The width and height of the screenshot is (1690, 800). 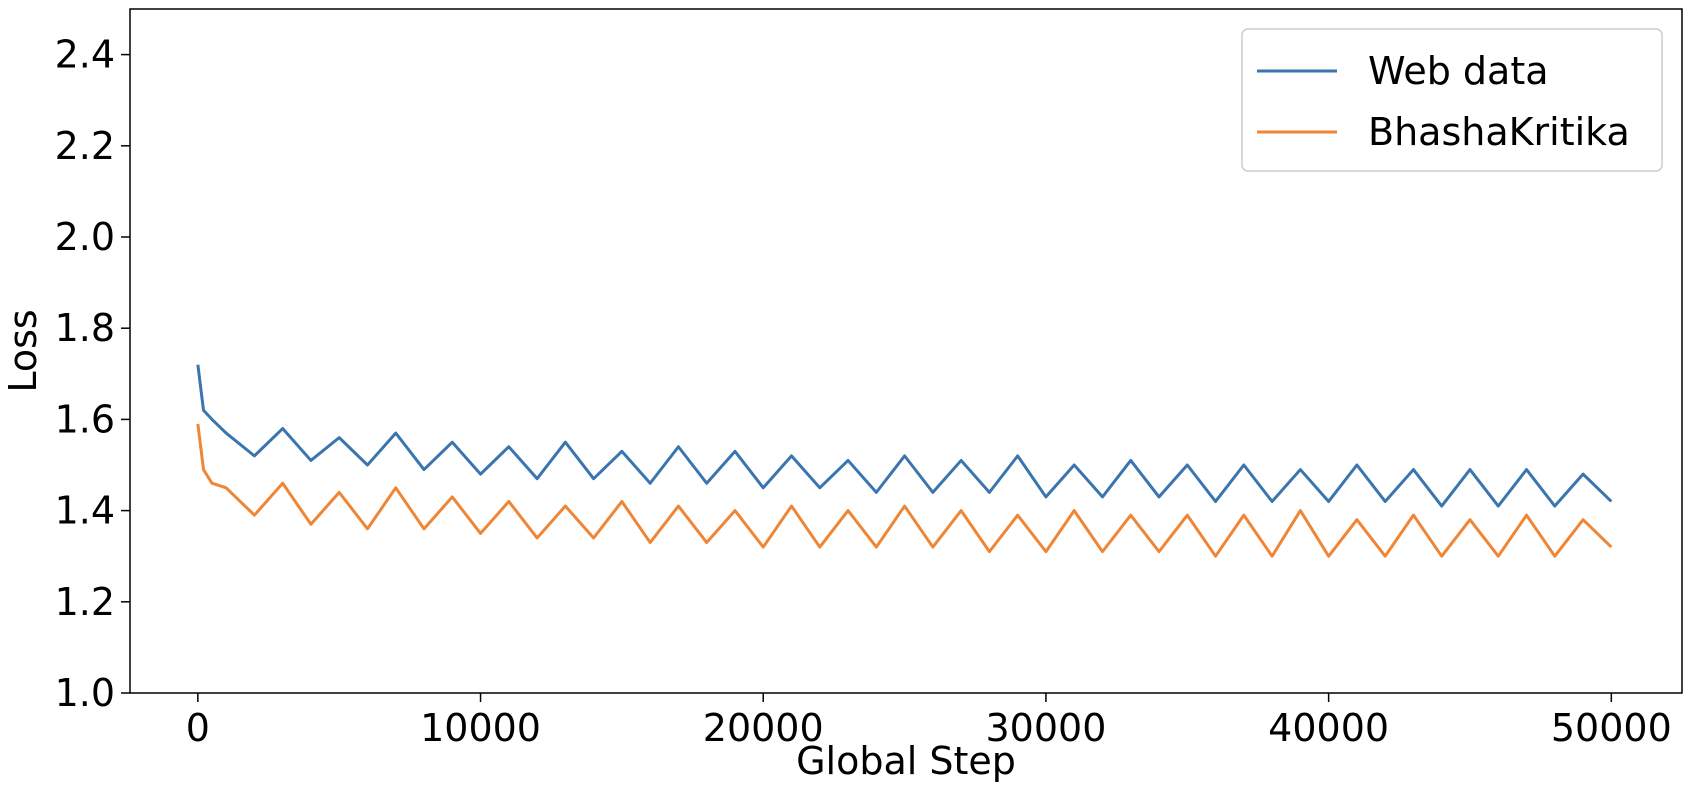 I want to click on x-tick-label: 40000, so click(x=1328, y=728).